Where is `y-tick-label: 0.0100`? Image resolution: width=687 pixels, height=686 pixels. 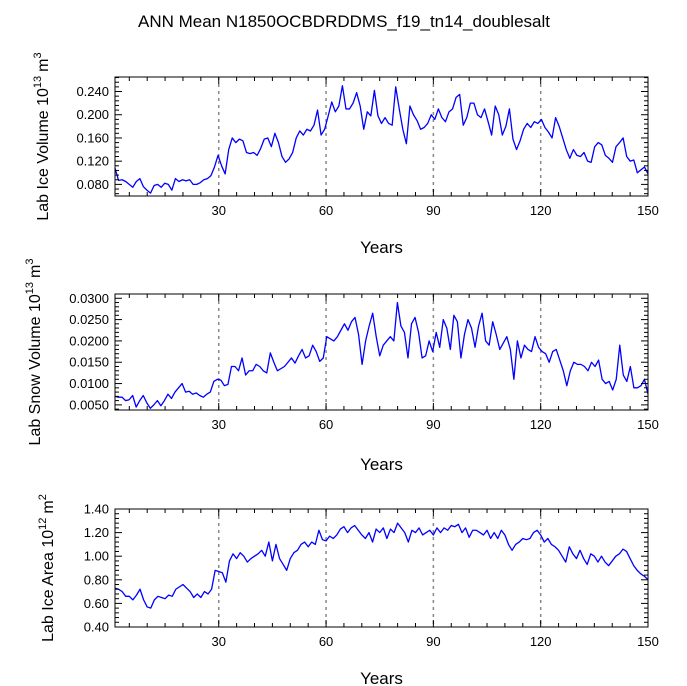
y-tick-label: 0.0100 is located at coordinates (89, 383).